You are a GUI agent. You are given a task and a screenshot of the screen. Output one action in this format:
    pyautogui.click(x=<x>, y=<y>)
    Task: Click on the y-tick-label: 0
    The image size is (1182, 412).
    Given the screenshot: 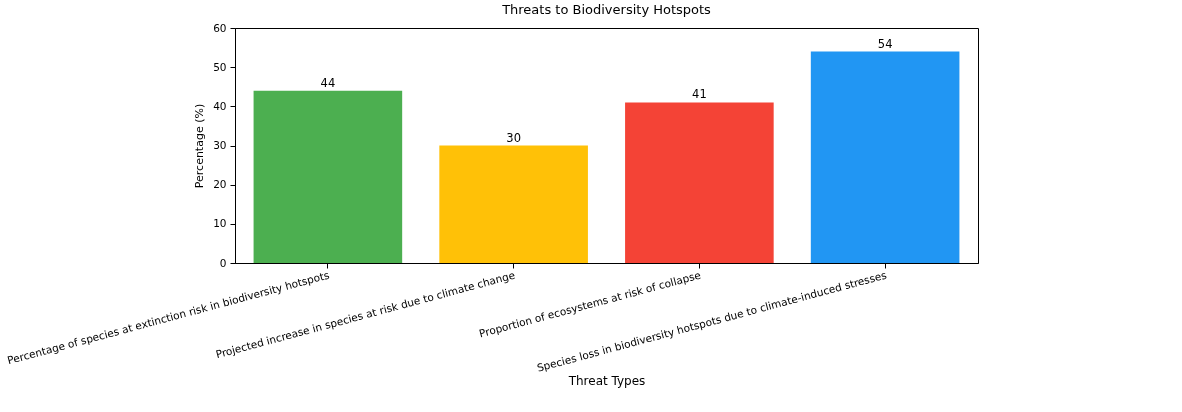 What is the action you would take?
    pyautogui.click(x=223, y=262)
    